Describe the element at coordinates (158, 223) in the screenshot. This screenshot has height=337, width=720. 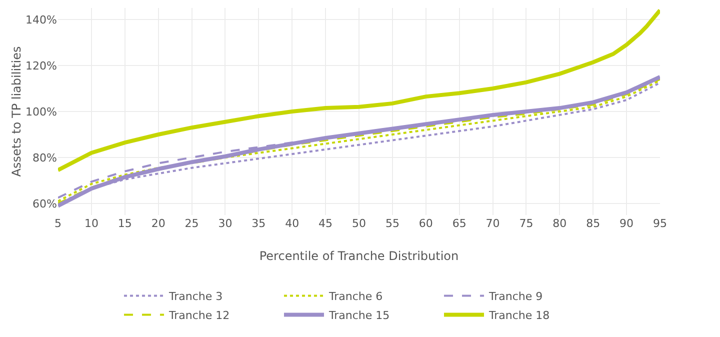
I see `x-tick-label: 20` at that location.